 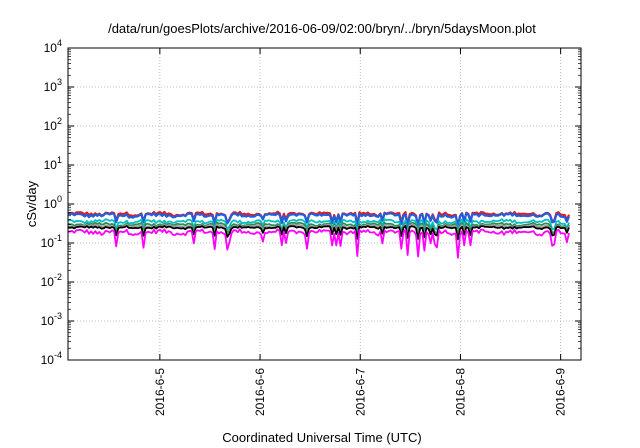 What do you see at coordinates (160, 392) in the screenshot?
I see `x-tick-label: 2016-6-5` at bounding box center [160, 392].